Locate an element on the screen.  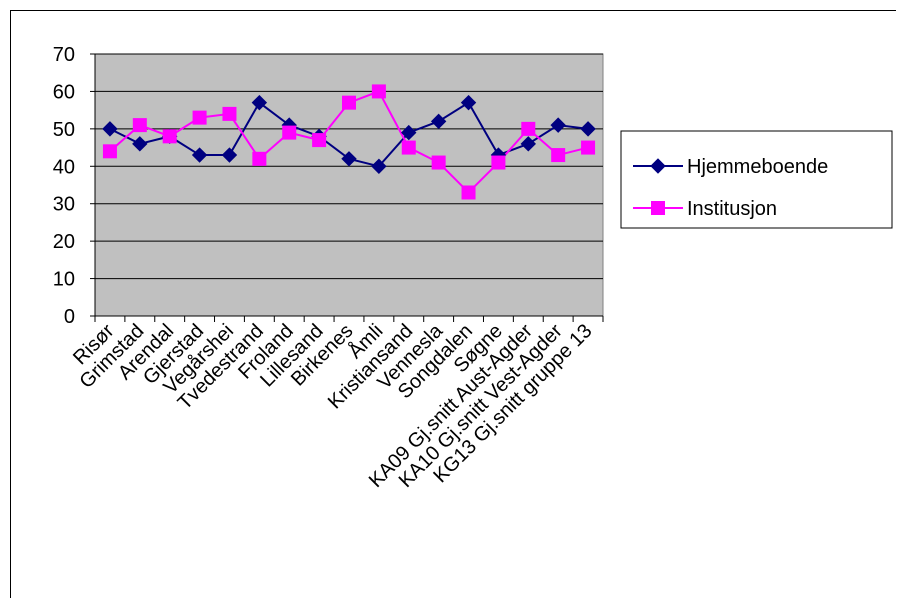
y-tick-label: 70 is located at coordinates (64, 55).